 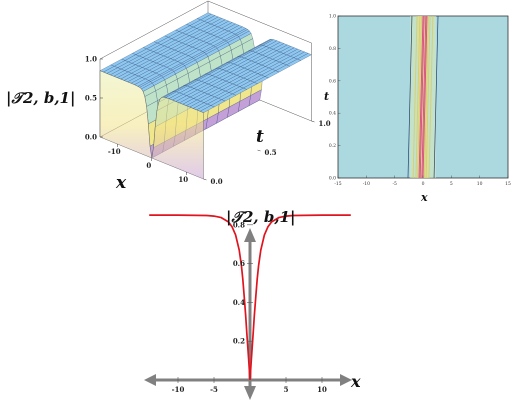 I want to click on surface-t-tick-label: 1.0, so click(x=325, y=123).